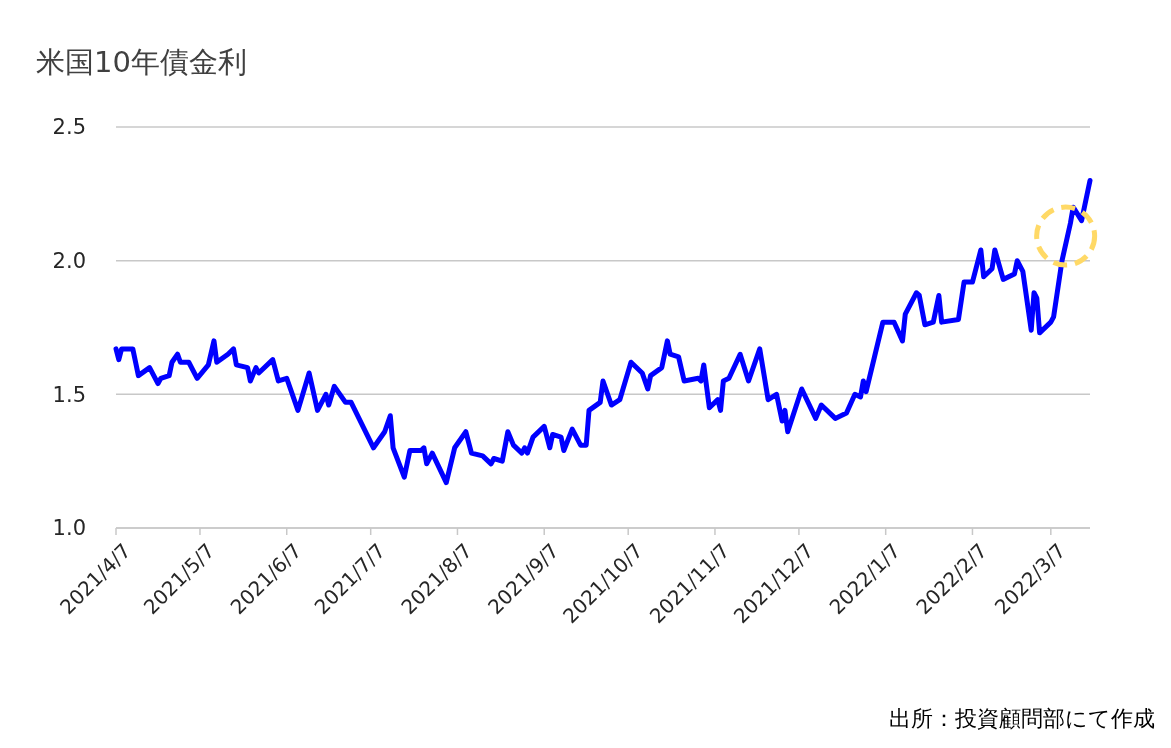  Describe the element at coordinates (141, 62) in the screenshot. I see `chart-title: 米国10年債金利` at that location.